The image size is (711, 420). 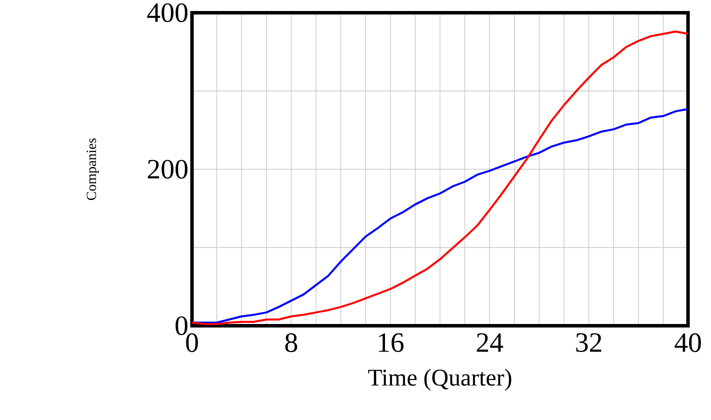 I want to click on y-tick-label: 400, so click(x=167, y=12).